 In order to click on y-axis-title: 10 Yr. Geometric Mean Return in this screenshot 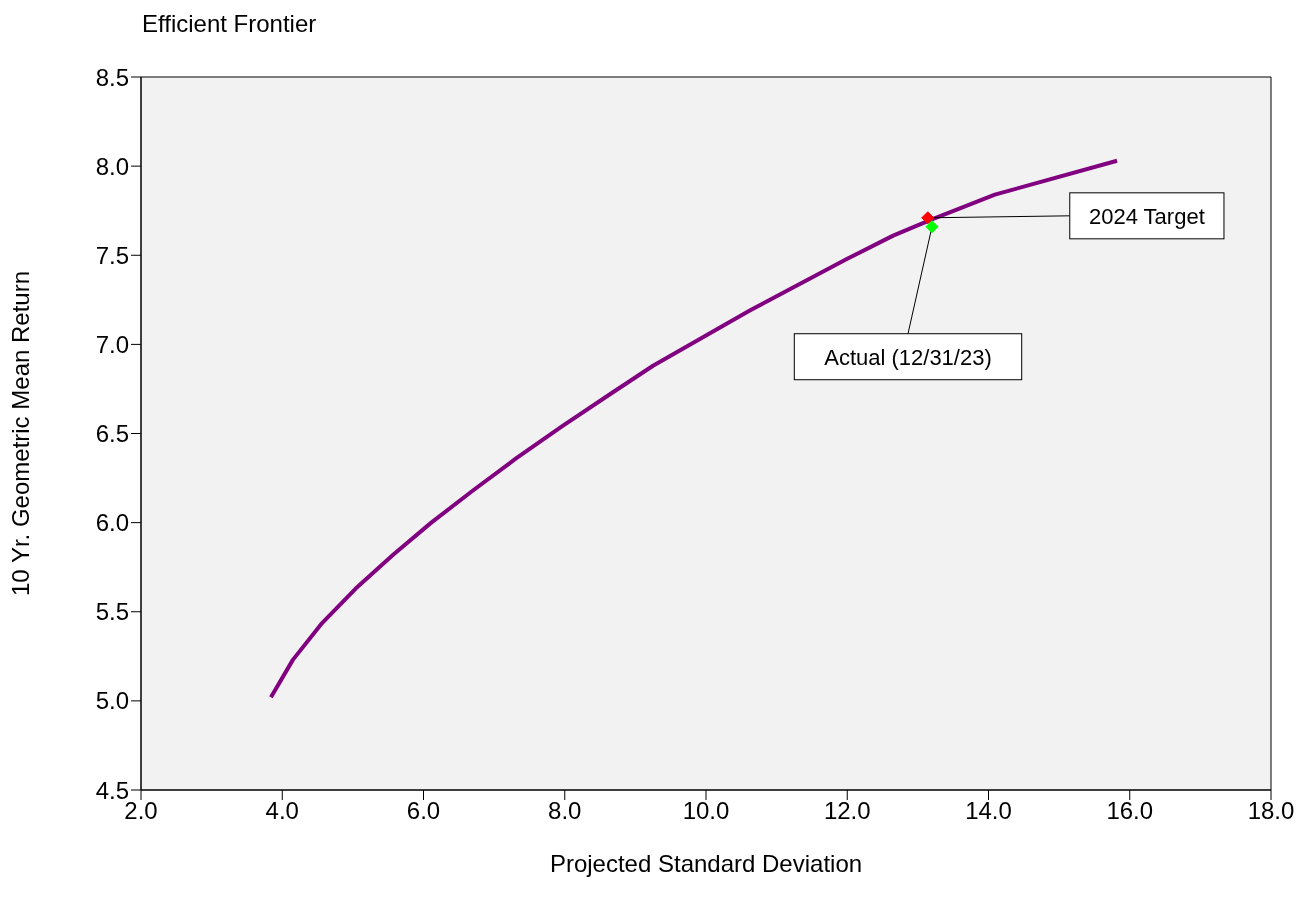, I will do `click(20, 433)`.